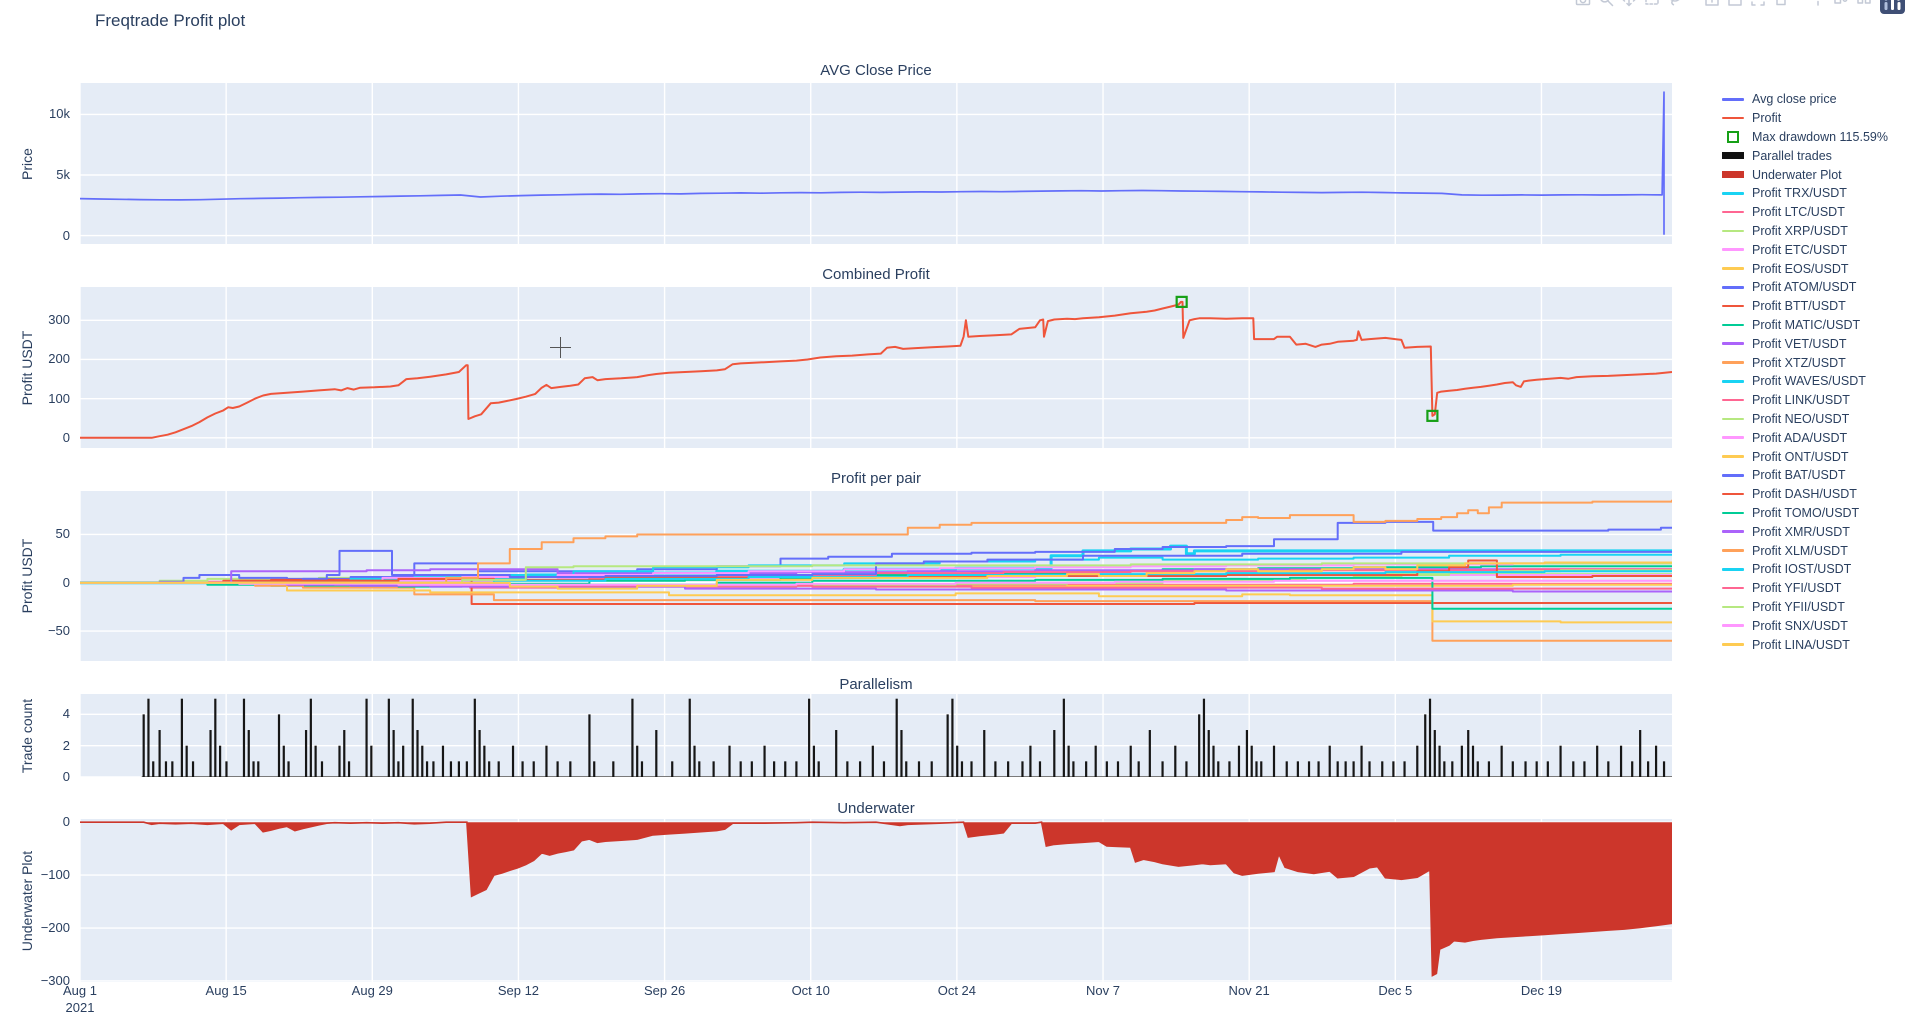 The width and height of the screenshot is (1910, 1024). Describe the element at coordinates (1816, 287) in the screenshot. I see `legend-item: Profit ATOM/USDT` at that location.